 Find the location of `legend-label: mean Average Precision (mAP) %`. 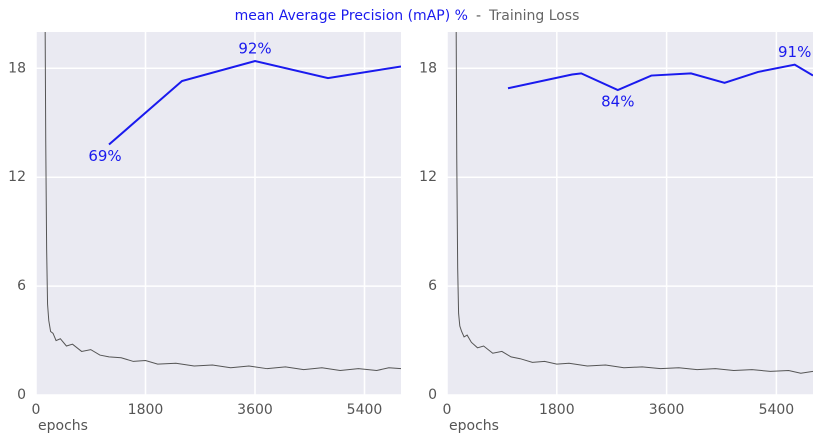

legend-label: mean Average Precision (mAP) % is located at coordinates (351, 16).